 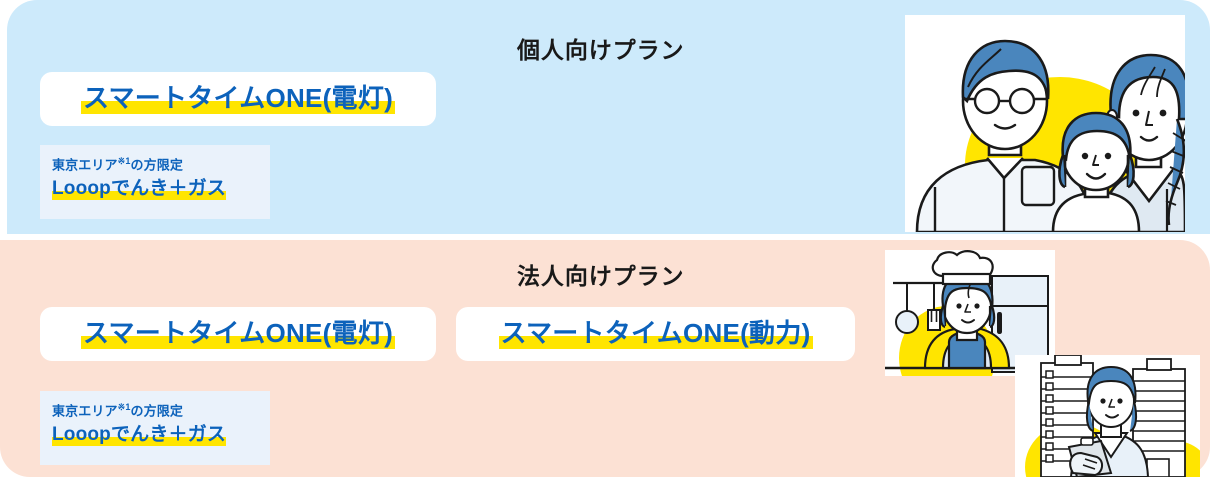 What do you see at coordinates (601, 50) in the screenshot?
I see `personal-section-title: 個人向けプラン` at bounding box center [601, 50].